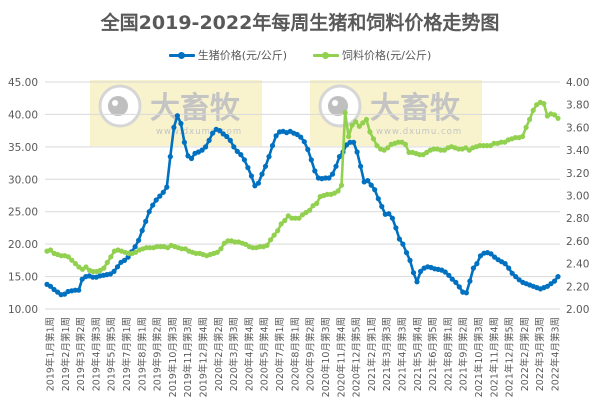  What do you see at coordinates (577, 310) in the screenshot?
I see `y-right-tick-label: 2.00` at bounding box center [577, 310].